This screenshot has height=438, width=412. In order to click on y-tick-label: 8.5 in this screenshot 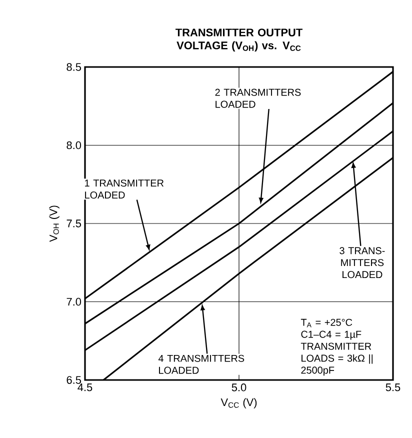, I will do `click(74, 67)`.